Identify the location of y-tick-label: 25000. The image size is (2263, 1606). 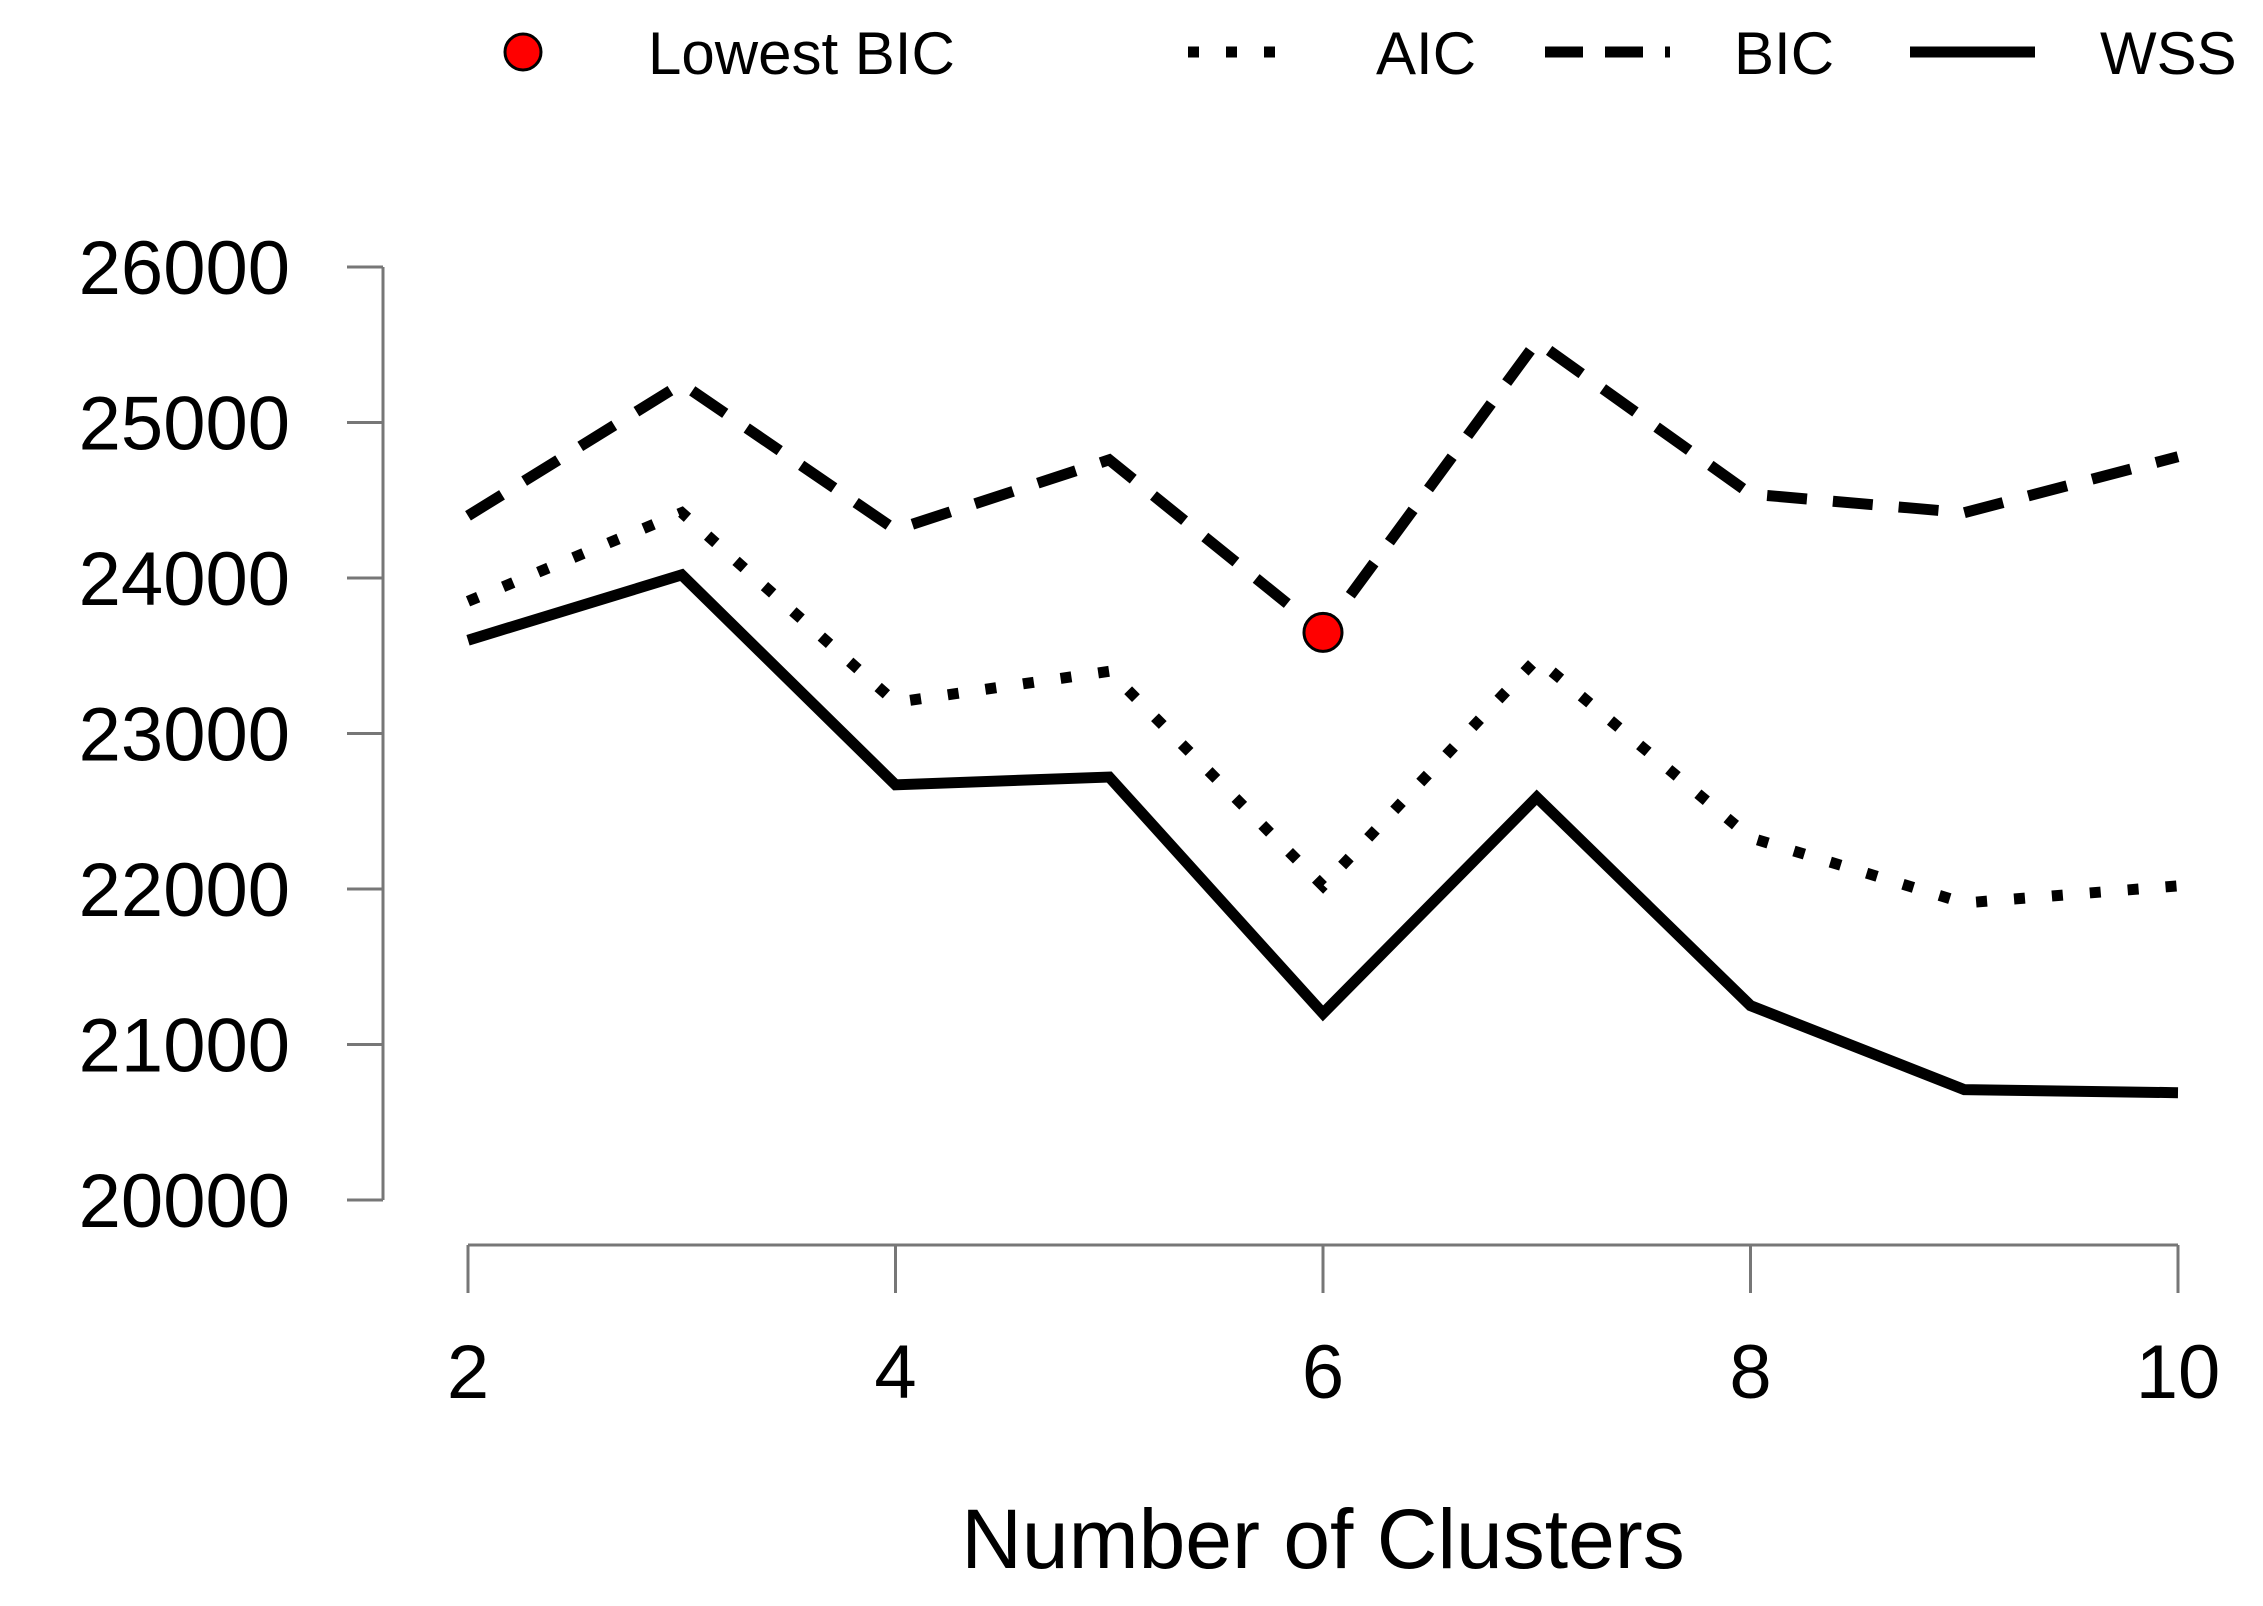
(184, 424).